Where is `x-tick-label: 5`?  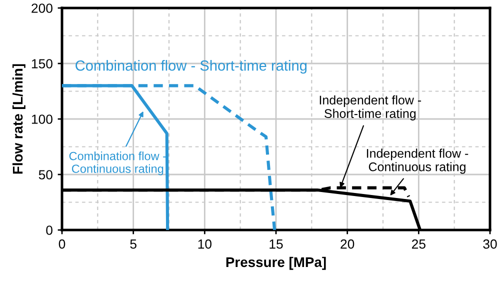
x-tick-label: 5 is located at coordinates (133, 244).